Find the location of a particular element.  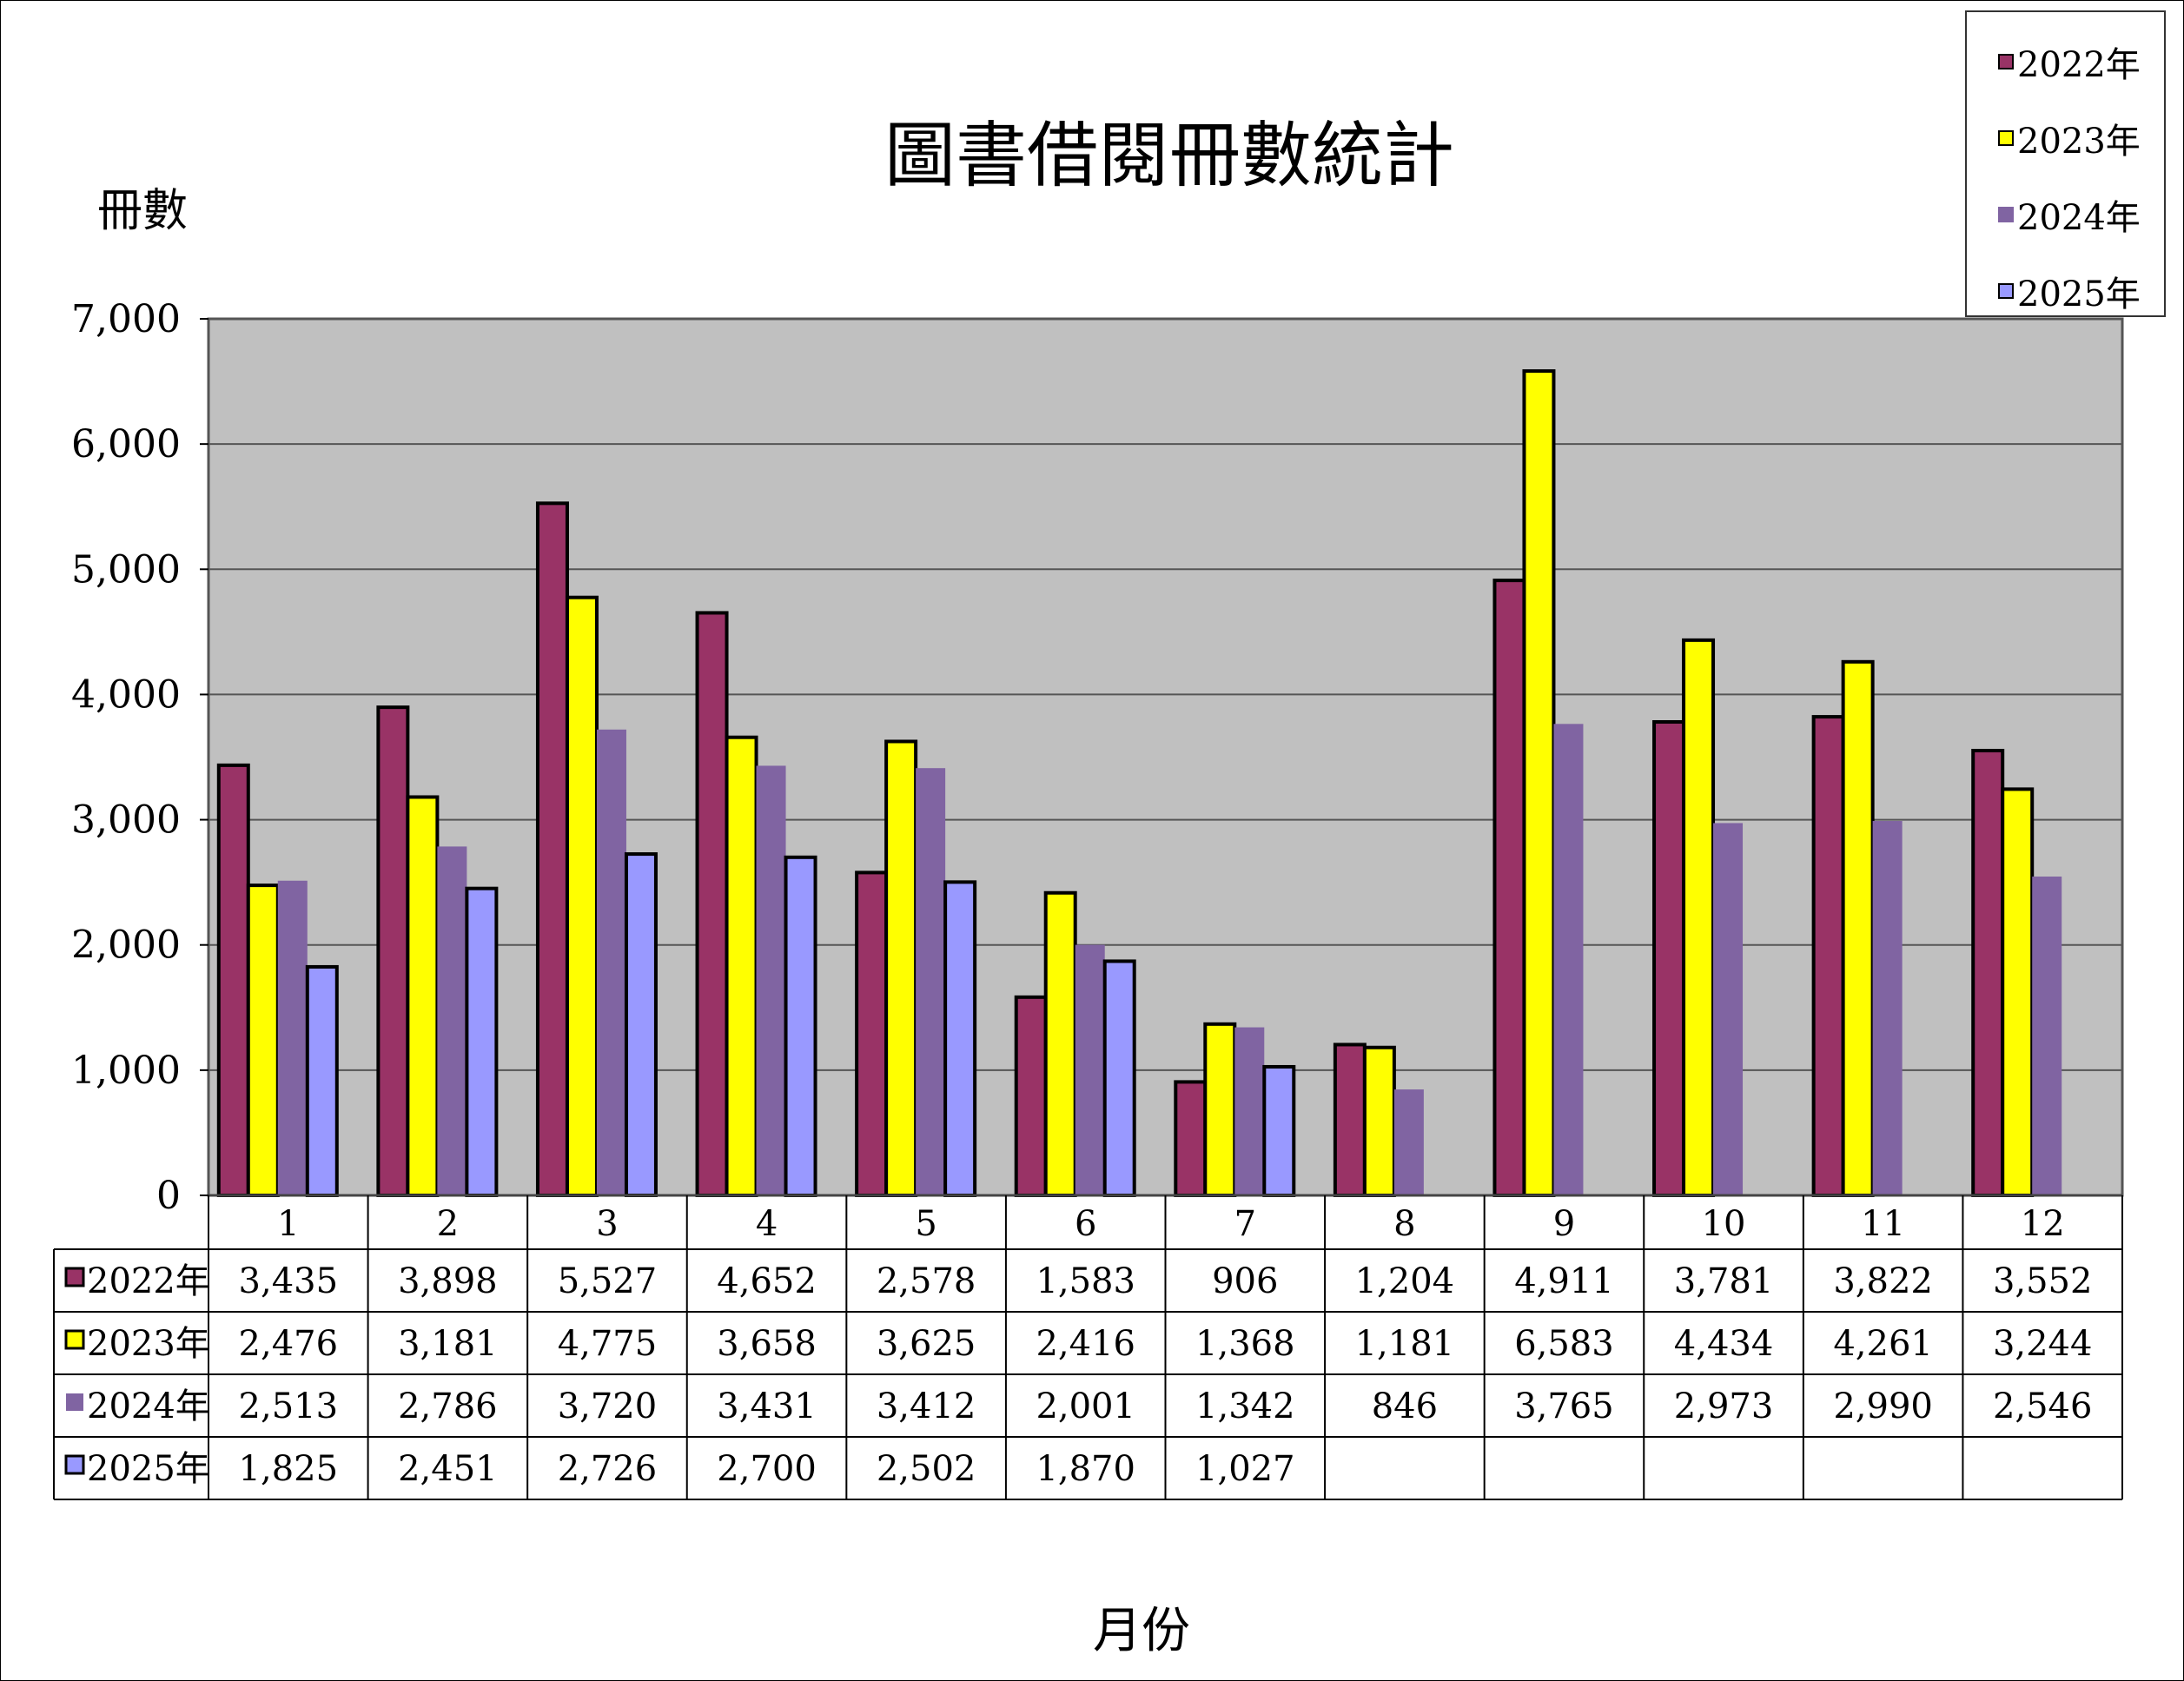

data-label: 1,825 is located at coordinates (289, 1469).